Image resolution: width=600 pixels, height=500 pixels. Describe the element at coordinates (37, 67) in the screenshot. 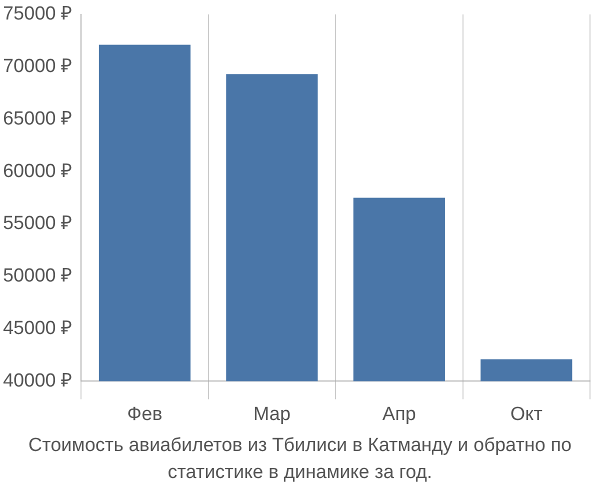

I see `y-tick-label: 70000 ₽` at that location.